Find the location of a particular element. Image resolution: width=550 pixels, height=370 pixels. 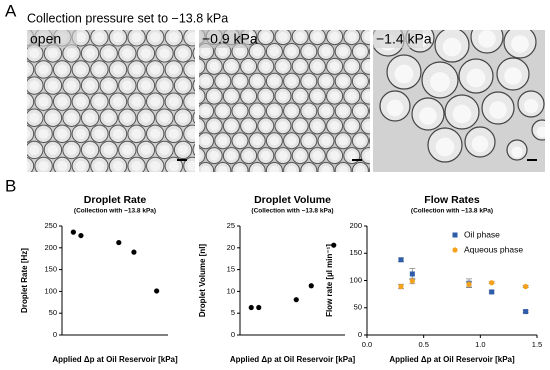

label-bg is located at coordinates (224, 39).